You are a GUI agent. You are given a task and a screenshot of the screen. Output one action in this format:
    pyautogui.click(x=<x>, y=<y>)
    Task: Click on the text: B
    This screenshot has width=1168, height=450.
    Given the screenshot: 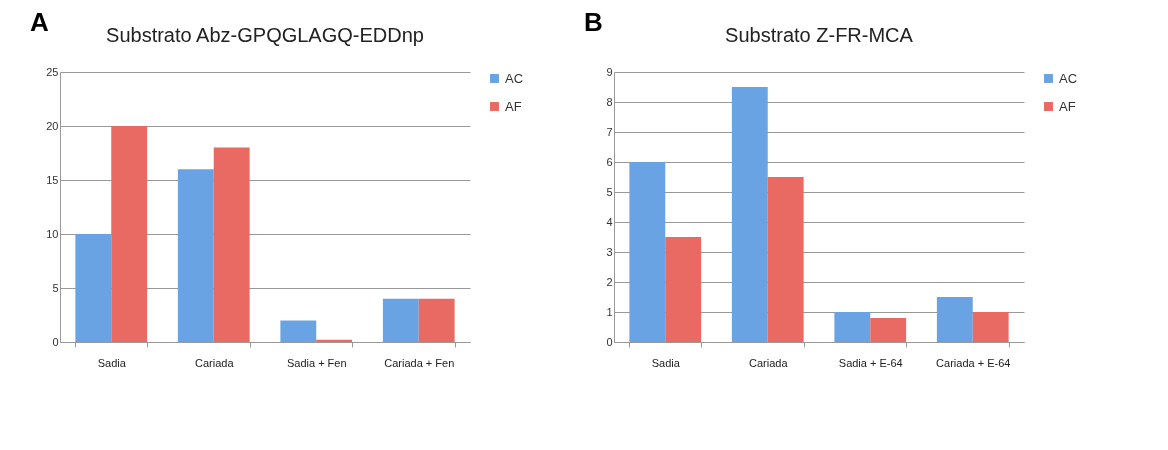 What is the action you would take?
    pyautogui.click(x=593, y=22)
    